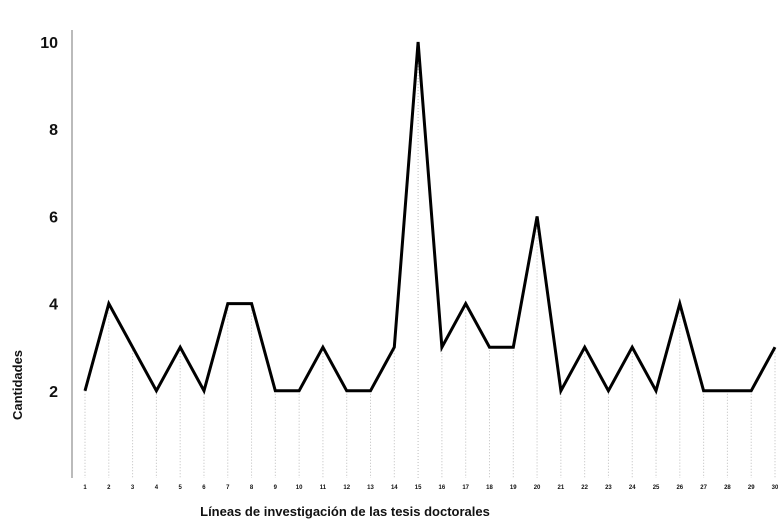  What do you see at coordinates (49, 43) in the screenshot?
I see `y-tick-label: 10` at bounding box center [49, 43].